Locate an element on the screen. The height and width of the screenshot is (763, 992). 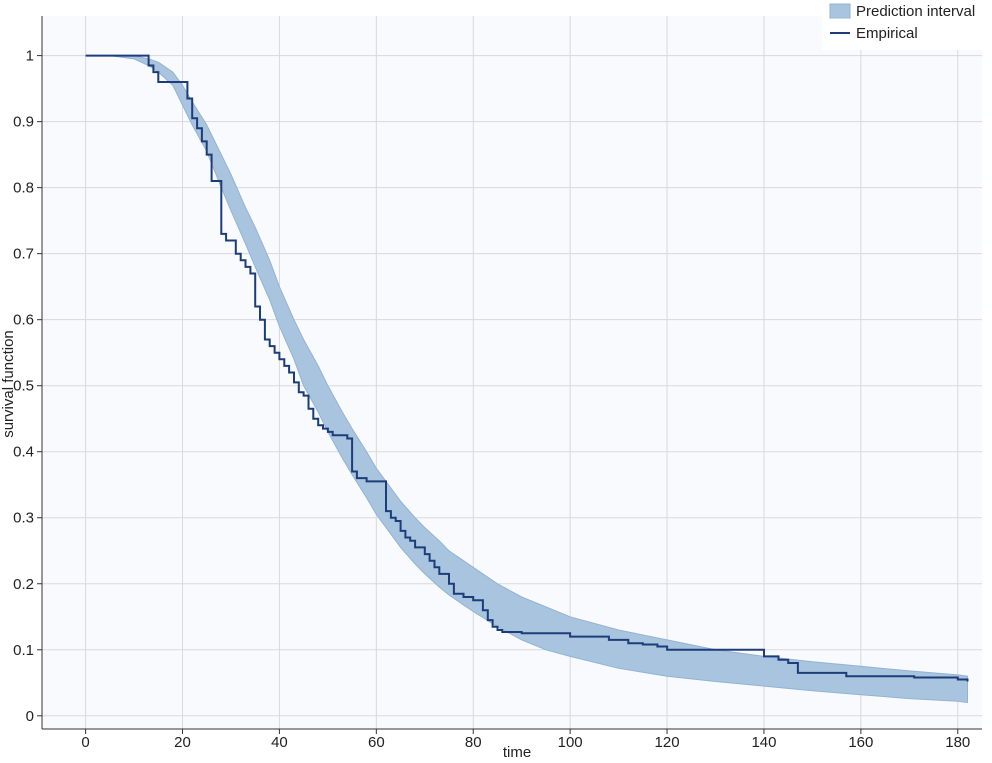
y-tick-label: 0.1 is located at coordinates (23, 650).